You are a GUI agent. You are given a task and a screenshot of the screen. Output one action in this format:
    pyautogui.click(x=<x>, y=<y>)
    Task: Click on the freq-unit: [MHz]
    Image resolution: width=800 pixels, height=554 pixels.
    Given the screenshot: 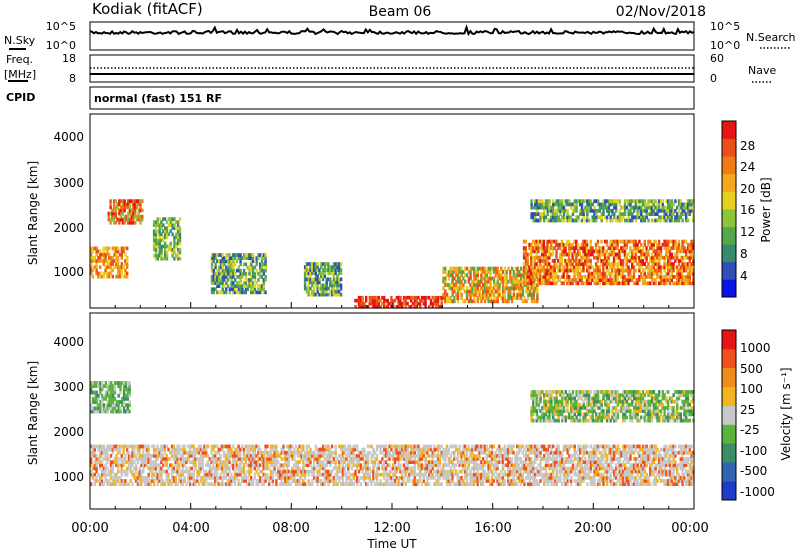 What is the action you would take?
    pyautogui.click(x=20, y=74)
    